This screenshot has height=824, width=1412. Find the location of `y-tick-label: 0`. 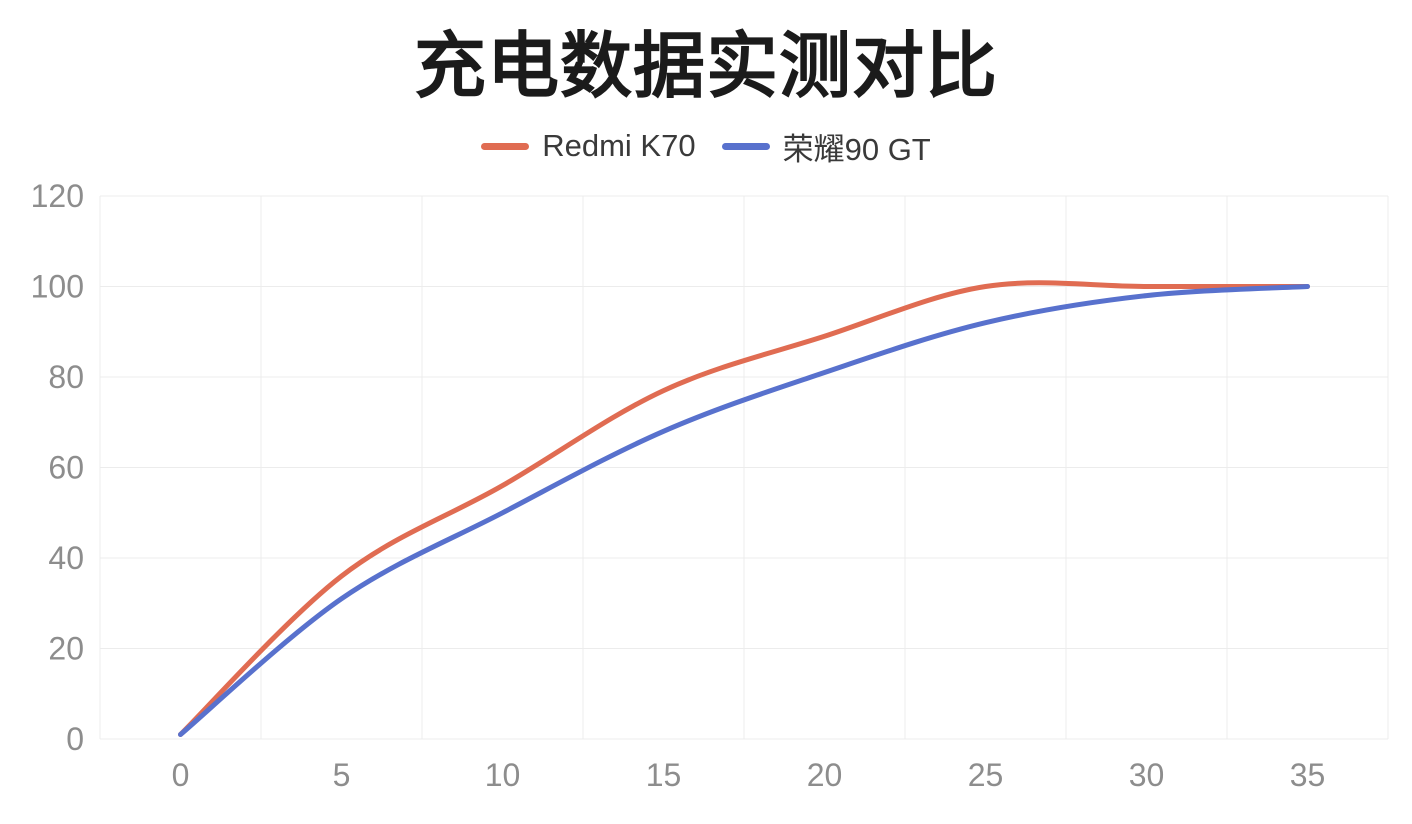

y-tick-label: 0 is located at coordinates (75, 739).